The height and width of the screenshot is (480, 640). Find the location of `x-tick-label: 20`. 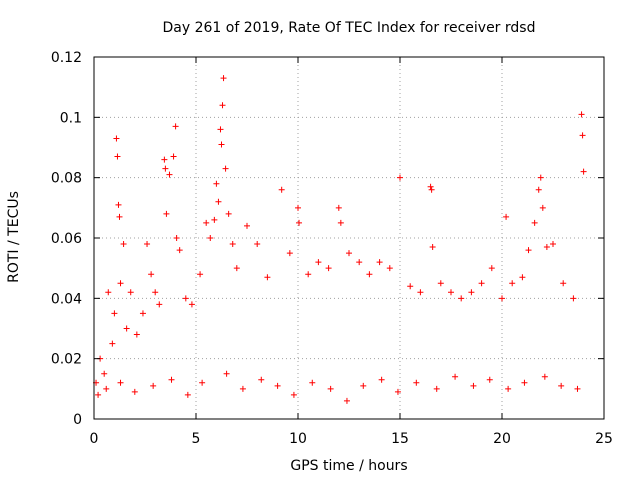

x-tick-label: 20 is located at coordinates (502, 439).